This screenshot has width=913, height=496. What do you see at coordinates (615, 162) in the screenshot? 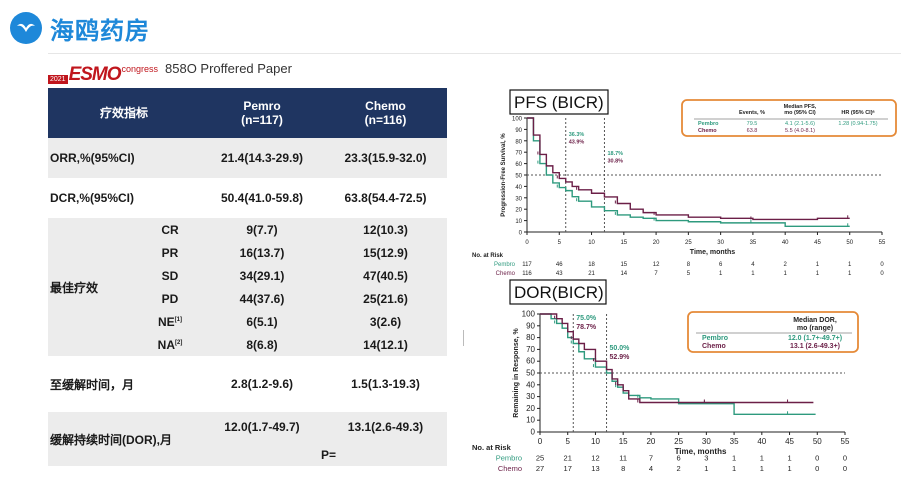
I see `annot-12mo-chemo: 30.8%` at bounding box center [615, 162].